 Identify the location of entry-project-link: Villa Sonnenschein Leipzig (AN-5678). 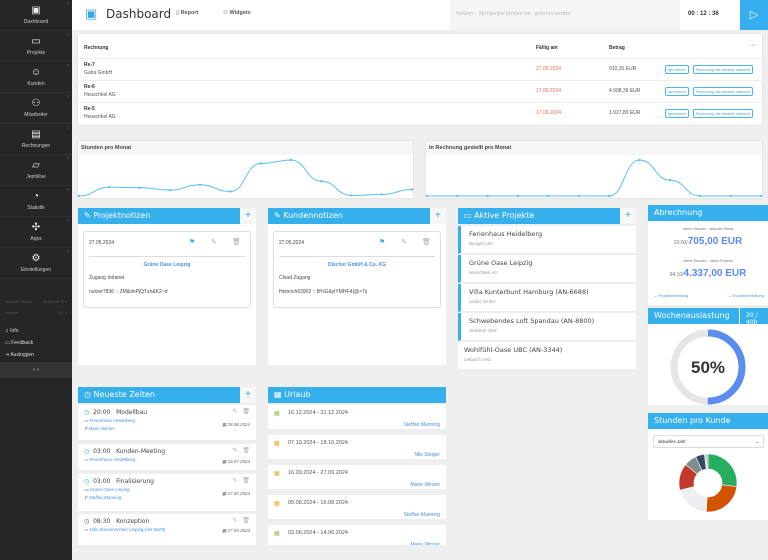
(127, 529).